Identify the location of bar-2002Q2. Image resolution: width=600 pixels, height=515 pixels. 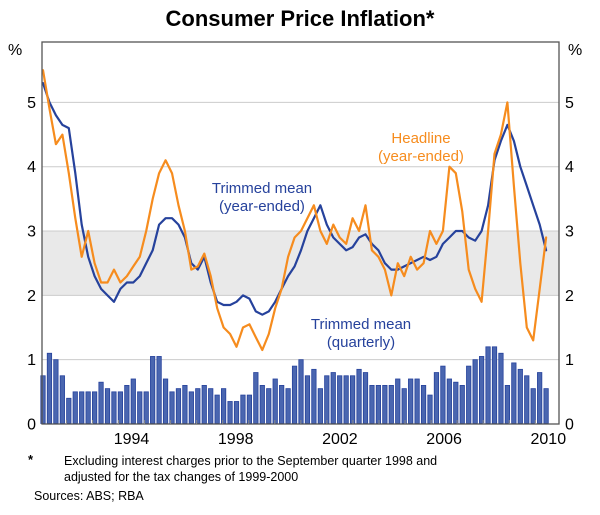
(346, 399).